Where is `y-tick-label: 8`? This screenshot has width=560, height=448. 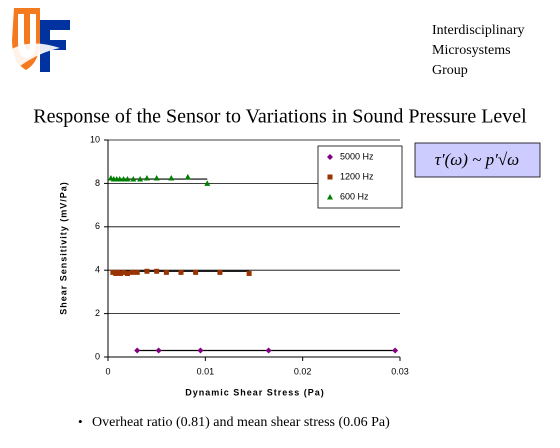
y-tick-label: 8 is located at coordinates (97, 183).